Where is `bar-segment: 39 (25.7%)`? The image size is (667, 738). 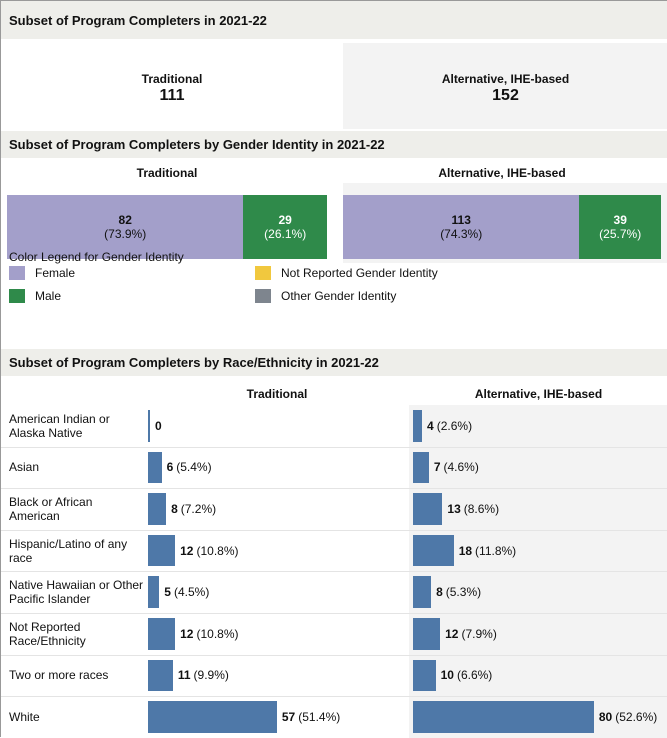
bar-segment: 39 (25.7%) is located at coordinates (620, 227).